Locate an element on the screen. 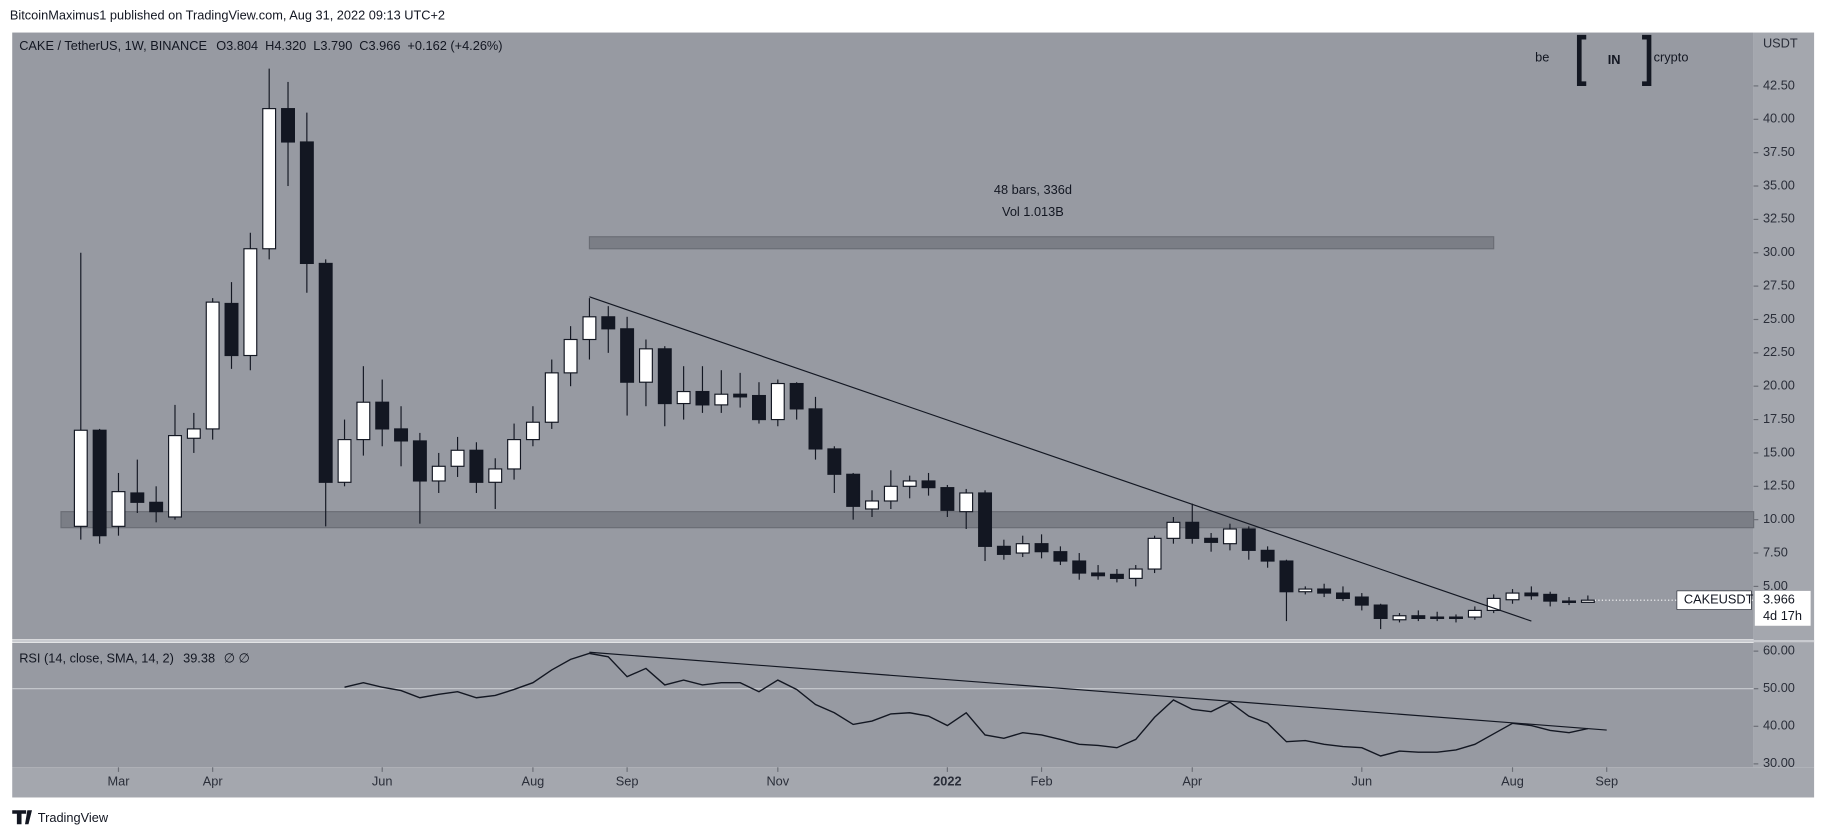 The height and width of the screenshot is (837, 1824). rsi-name: RSI (14, close, SMA, 14, 2) is located at coordinates (96, 658).